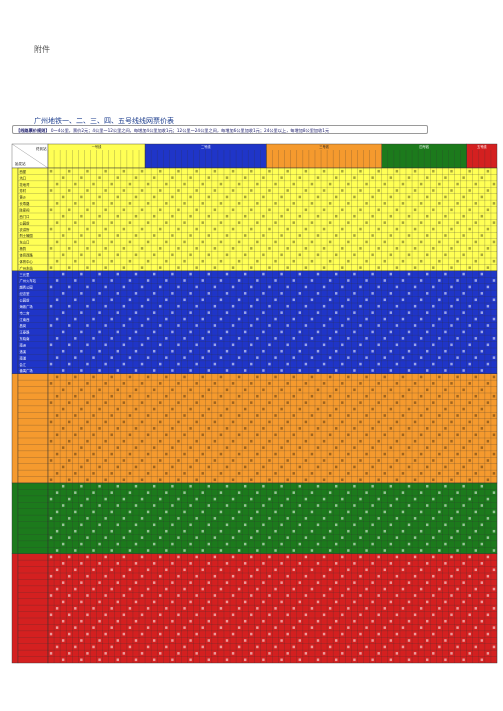 Image resolution: width=503 pixels, height=711 pixels. I want to click on page-title: 广州地铁一、二、三、四、五号线线网票价表, so click(104, 121).